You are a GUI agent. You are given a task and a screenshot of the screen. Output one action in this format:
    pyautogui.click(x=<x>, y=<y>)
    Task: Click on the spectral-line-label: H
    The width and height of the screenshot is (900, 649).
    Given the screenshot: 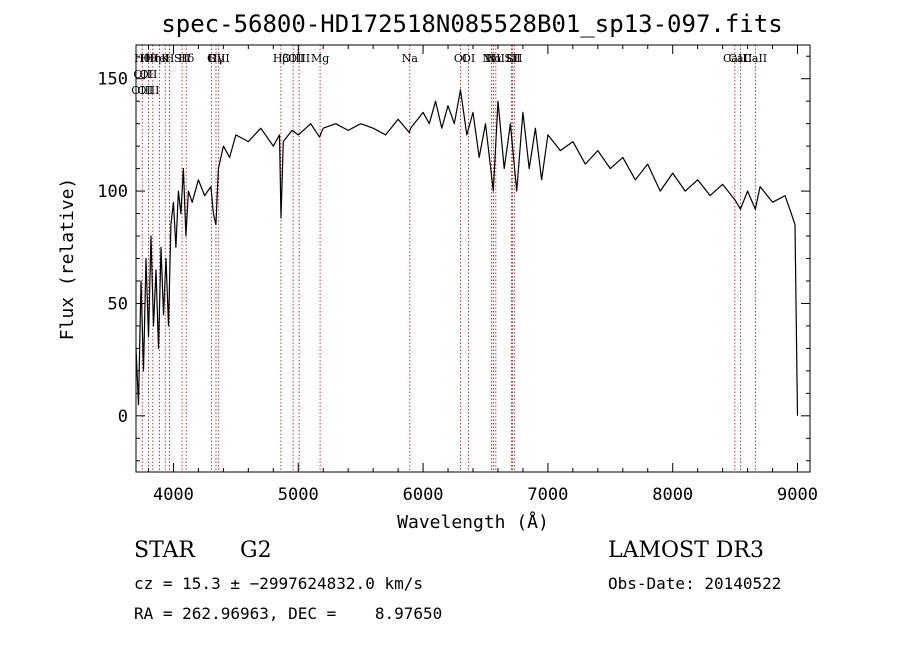 What is the action you would take?
    pyautogui.click(x=170, y=58)
    